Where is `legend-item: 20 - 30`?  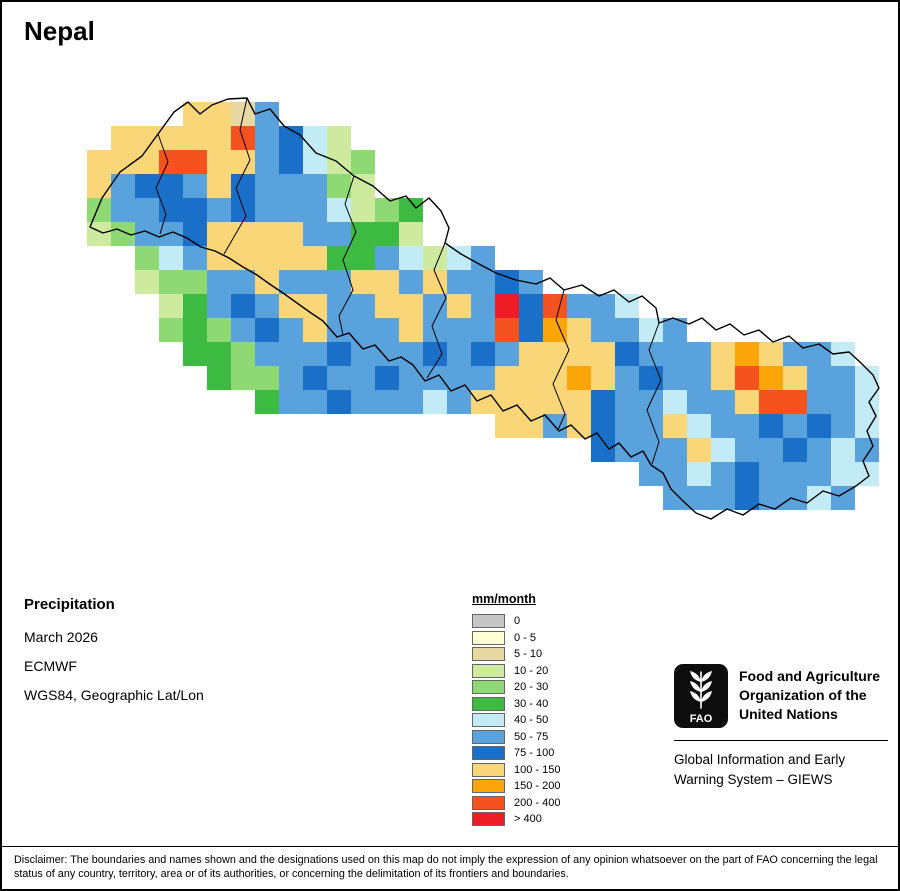
legend-item: 20 - 30 is located at coordinates (516, 687).